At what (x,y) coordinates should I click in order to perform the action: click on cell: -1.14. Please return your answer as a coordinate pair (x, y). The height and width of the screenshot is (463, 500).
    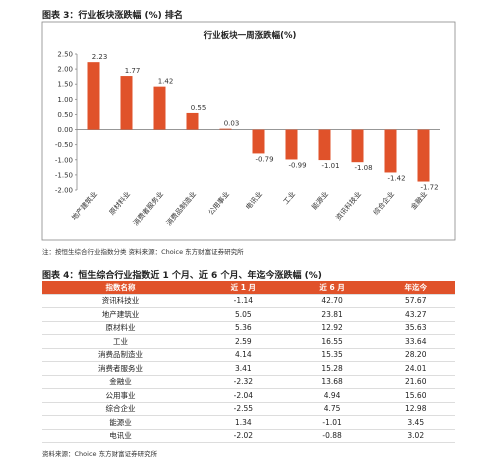
    Looking at the image, I should click on (243, 301).